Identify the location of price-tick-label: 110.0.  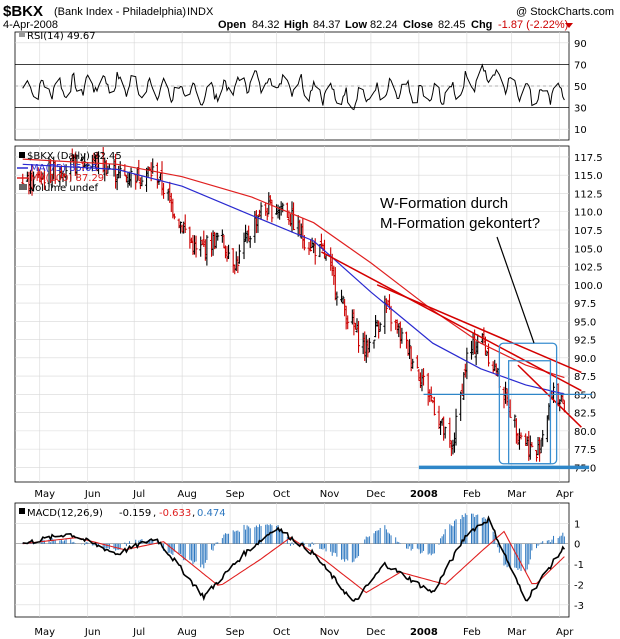
(588, 213).